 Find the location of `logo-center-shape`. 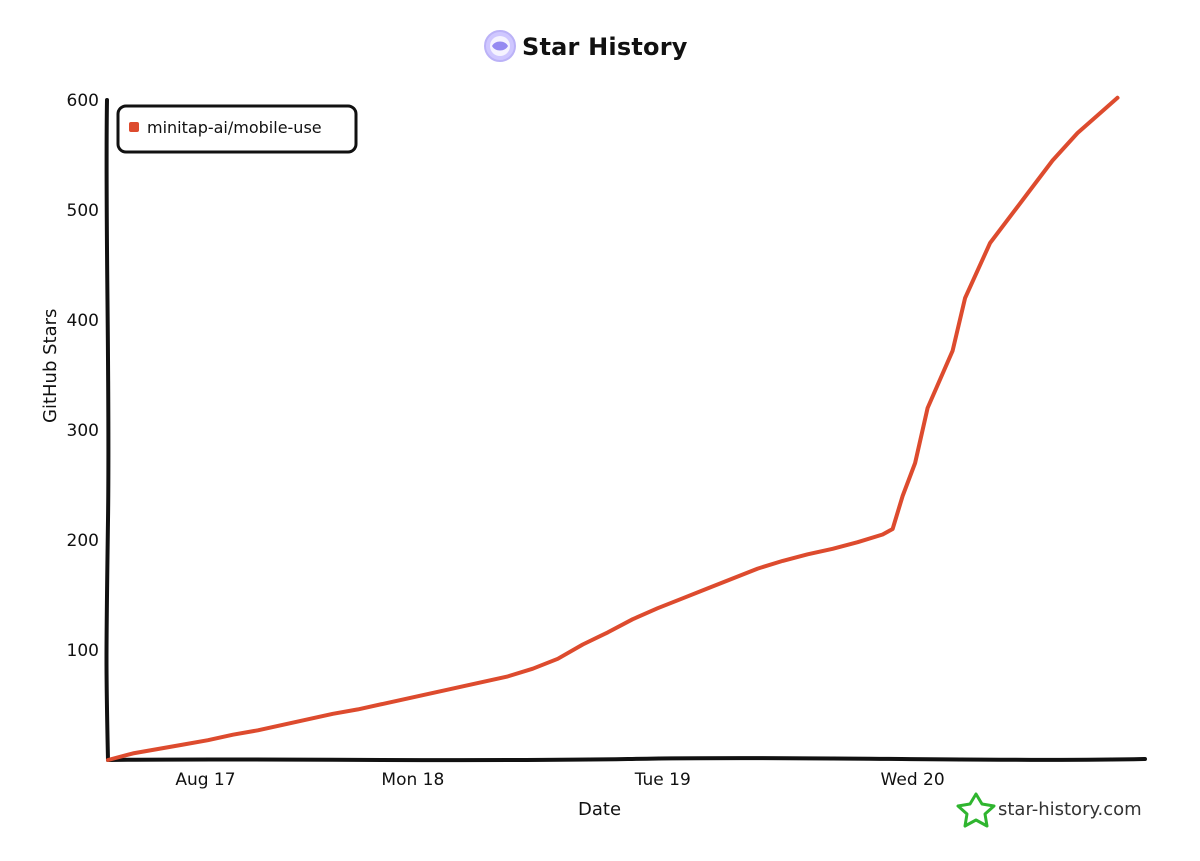

logo-center-shape is located at coordinates (500, 46).